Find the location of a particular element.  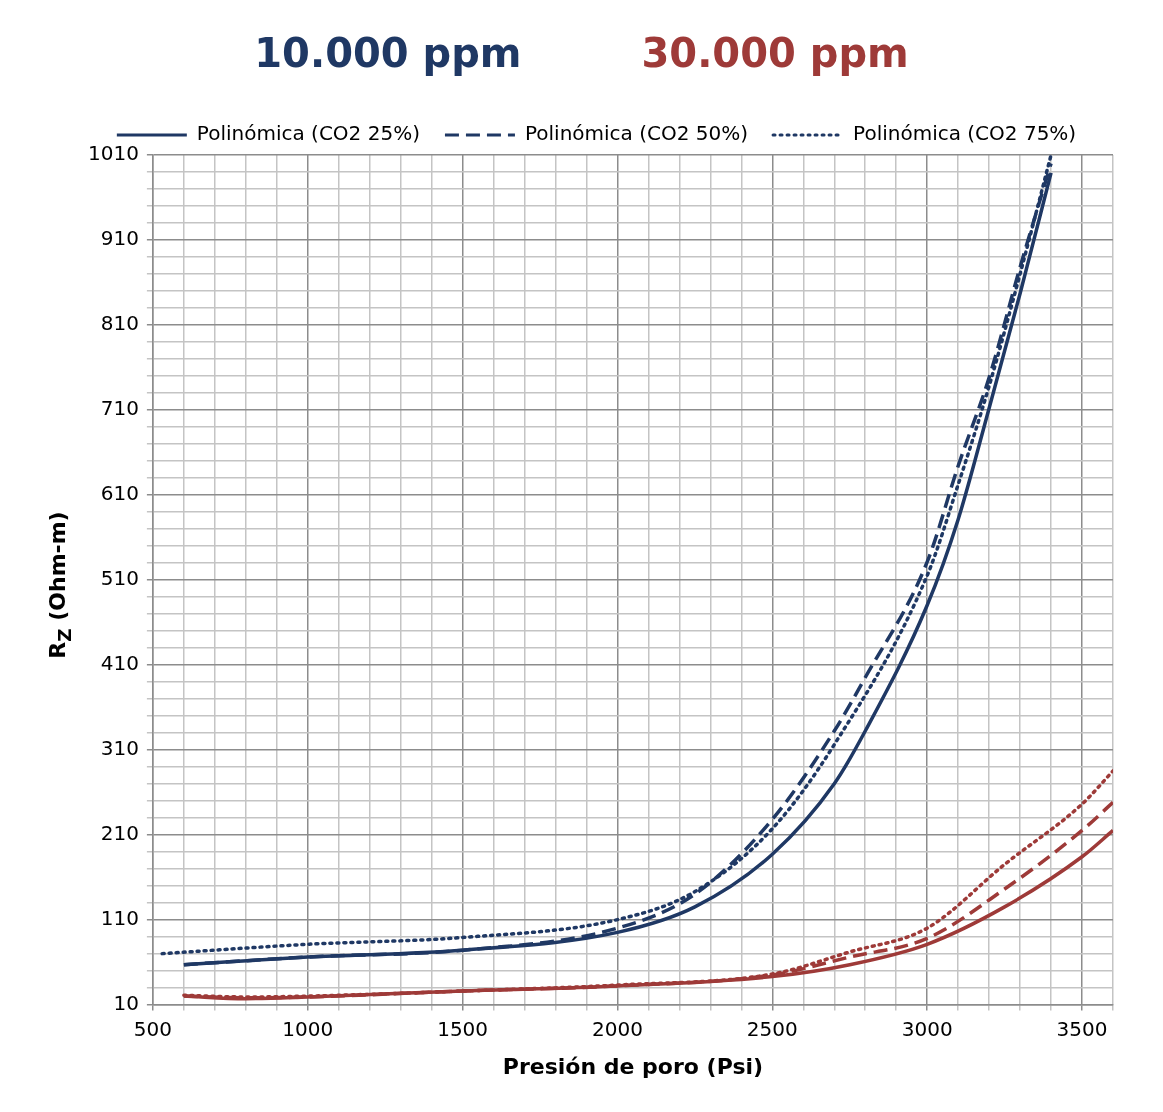

y-tick-label: 210 is located at coordinates (119, 832).